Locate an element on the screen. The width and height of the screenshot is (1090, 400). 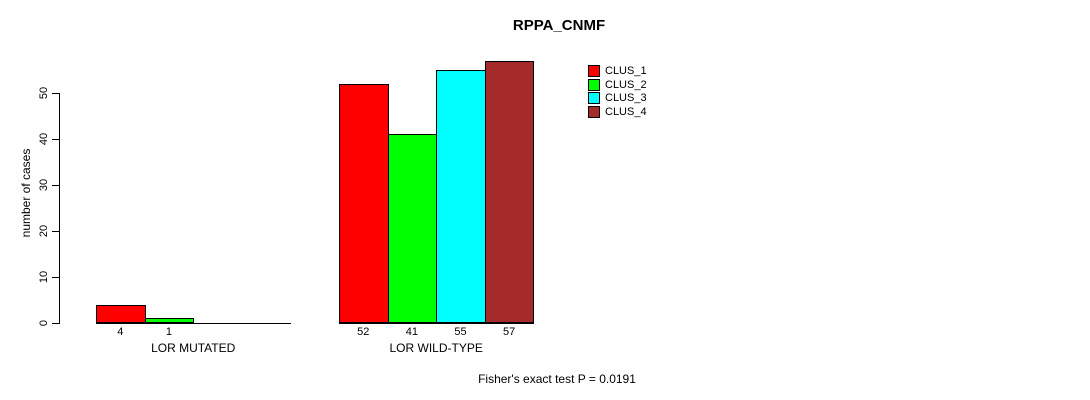
y-tick-label: 20 is located at coordinates (44, 231).